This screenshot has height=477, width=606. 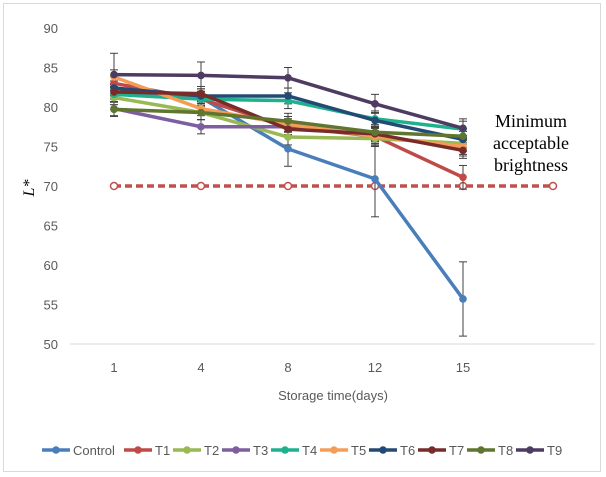 I want to click on legend-label-t1: T1, so click(x=162, y=450).